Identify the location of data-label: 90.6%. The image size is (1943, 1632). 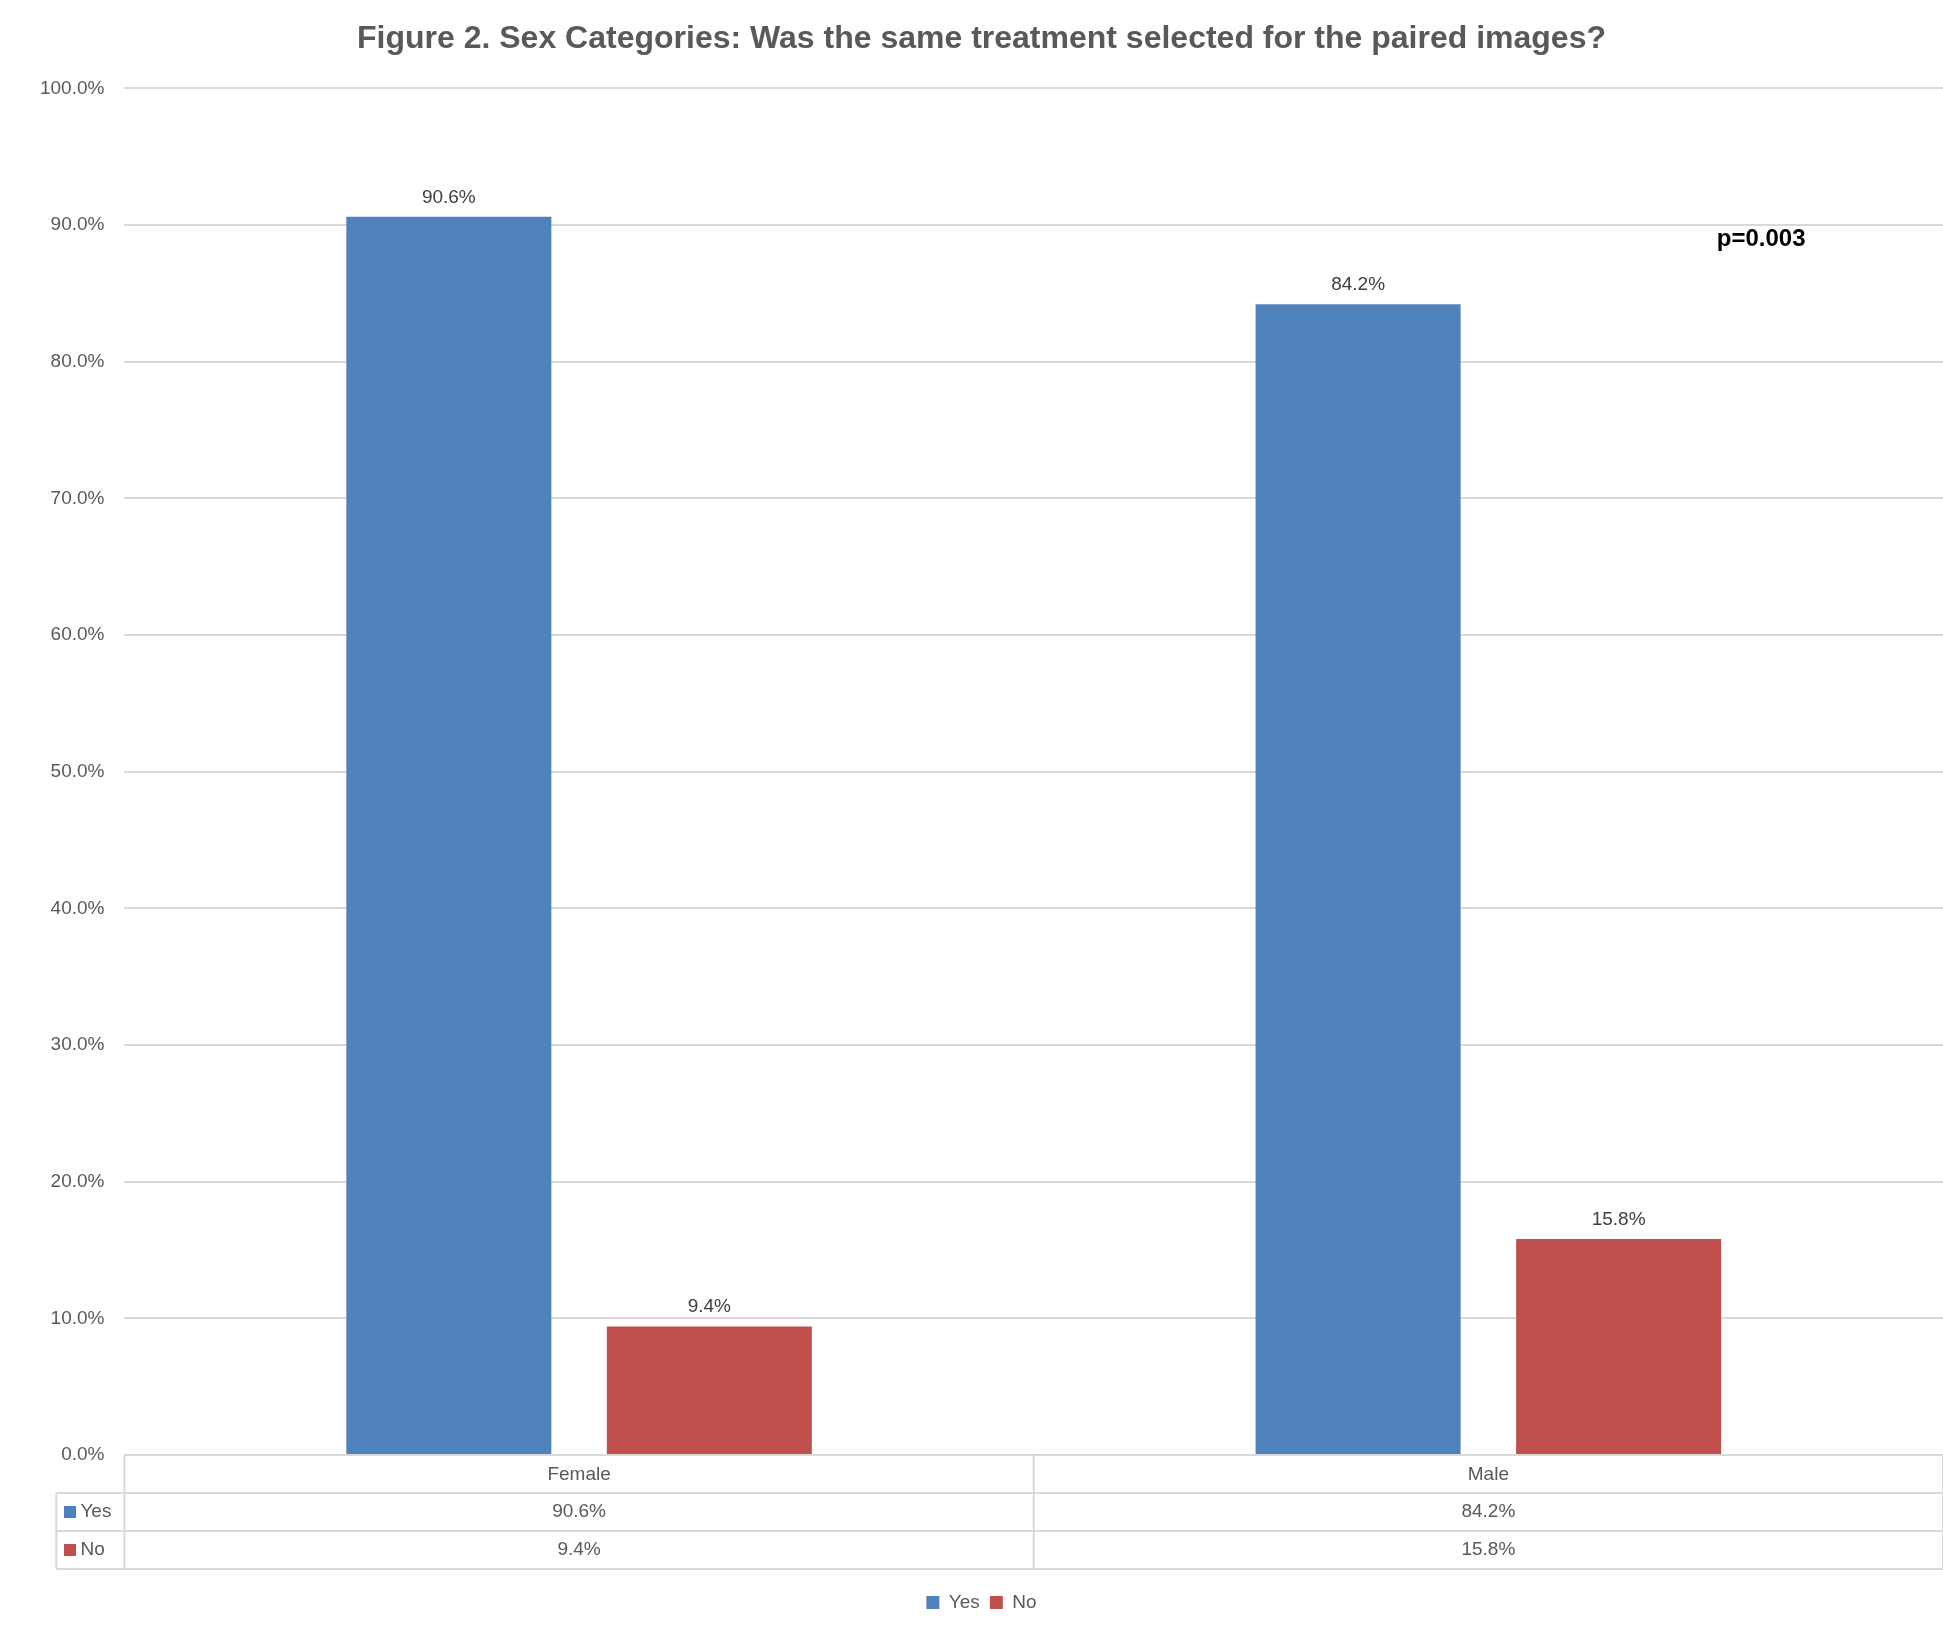
(579, 1511).